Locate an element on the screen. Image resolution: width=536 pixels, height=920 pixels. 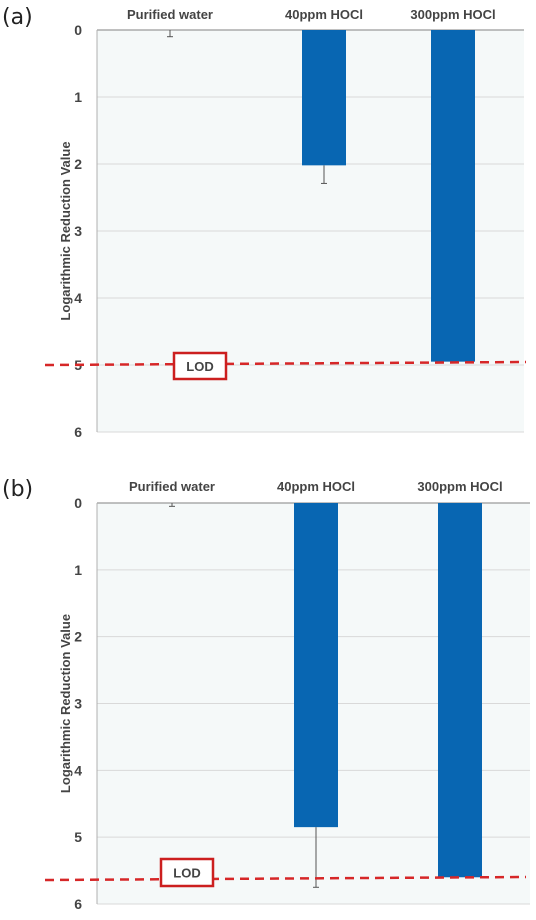
panel-label: (a) is located at coordinates (17, 17).